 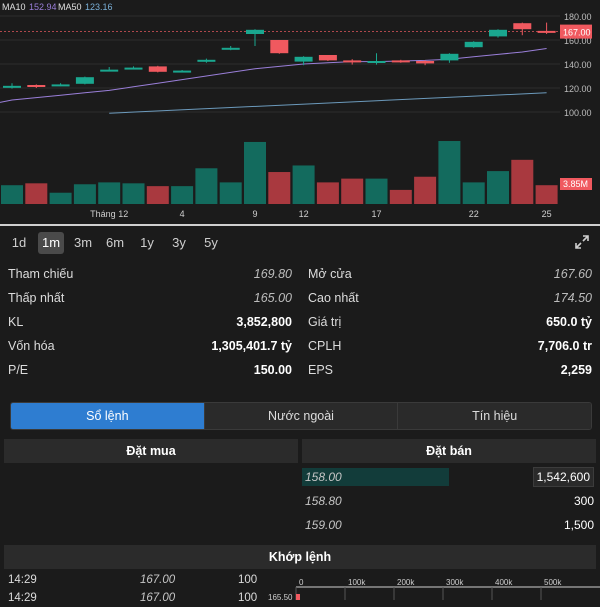 What do you see at coordinates (254, 214) in the screenshot?
I see `x-tick-label: 9` at bounding box center [254, 214].